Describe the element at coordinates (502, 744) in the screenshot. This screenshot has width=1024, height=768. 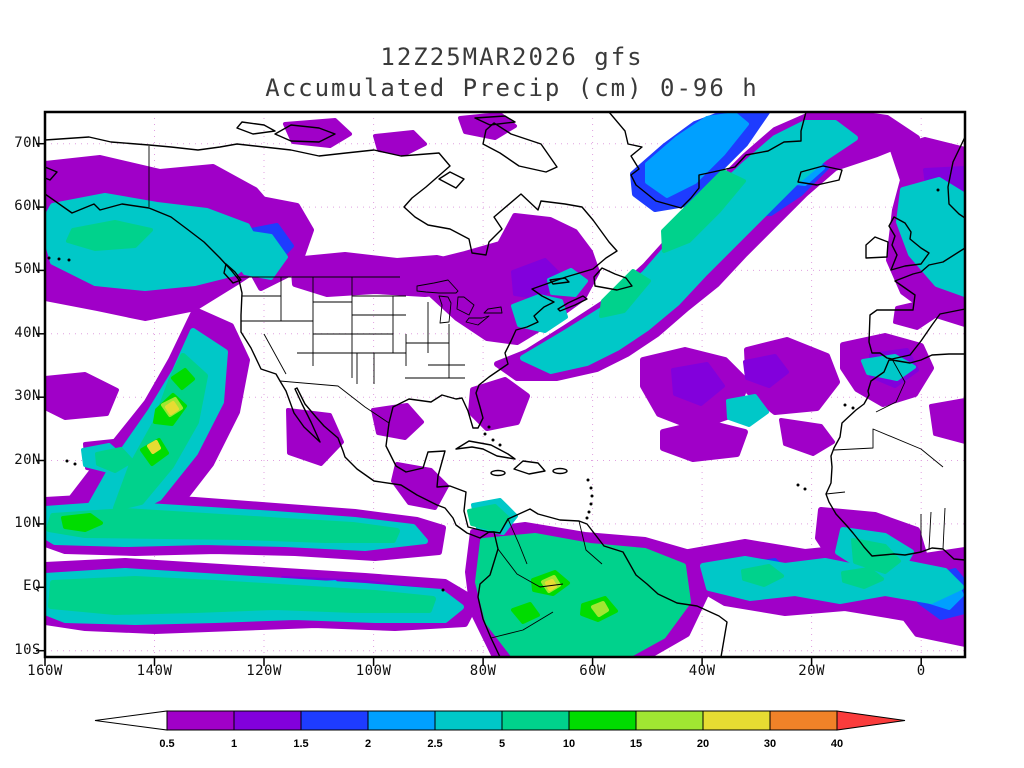
I see `colorbar-level-label: 5` at that location.